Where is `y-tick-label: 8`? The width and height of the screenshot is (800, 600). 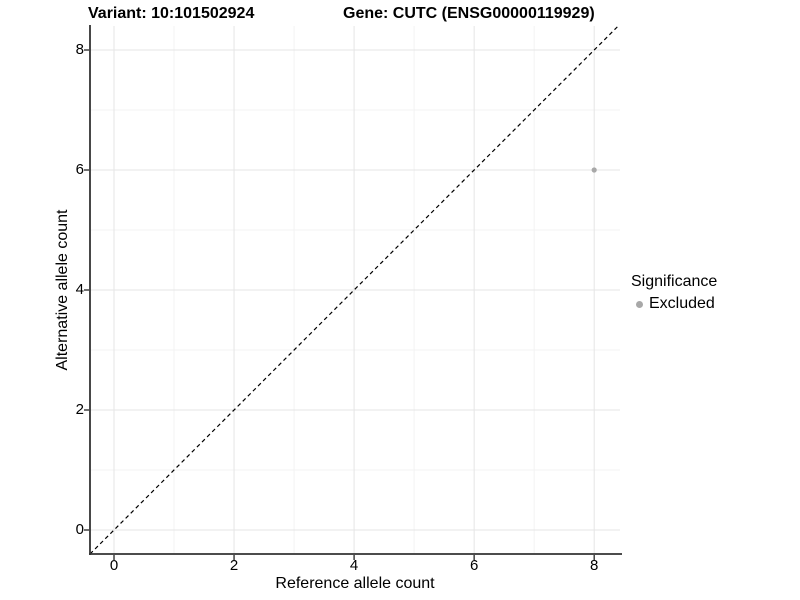 y-tick-label: 8 is located at coordinates (79, 49).